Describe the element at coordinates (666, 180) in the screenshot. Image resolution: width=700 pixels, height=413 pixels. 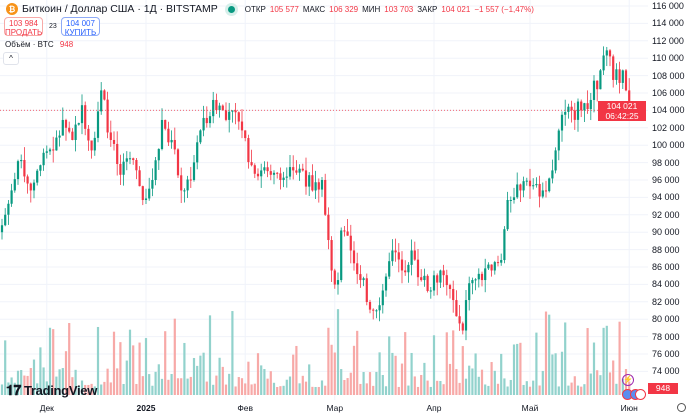
I see `price-axis-label: 96 000` at that location.